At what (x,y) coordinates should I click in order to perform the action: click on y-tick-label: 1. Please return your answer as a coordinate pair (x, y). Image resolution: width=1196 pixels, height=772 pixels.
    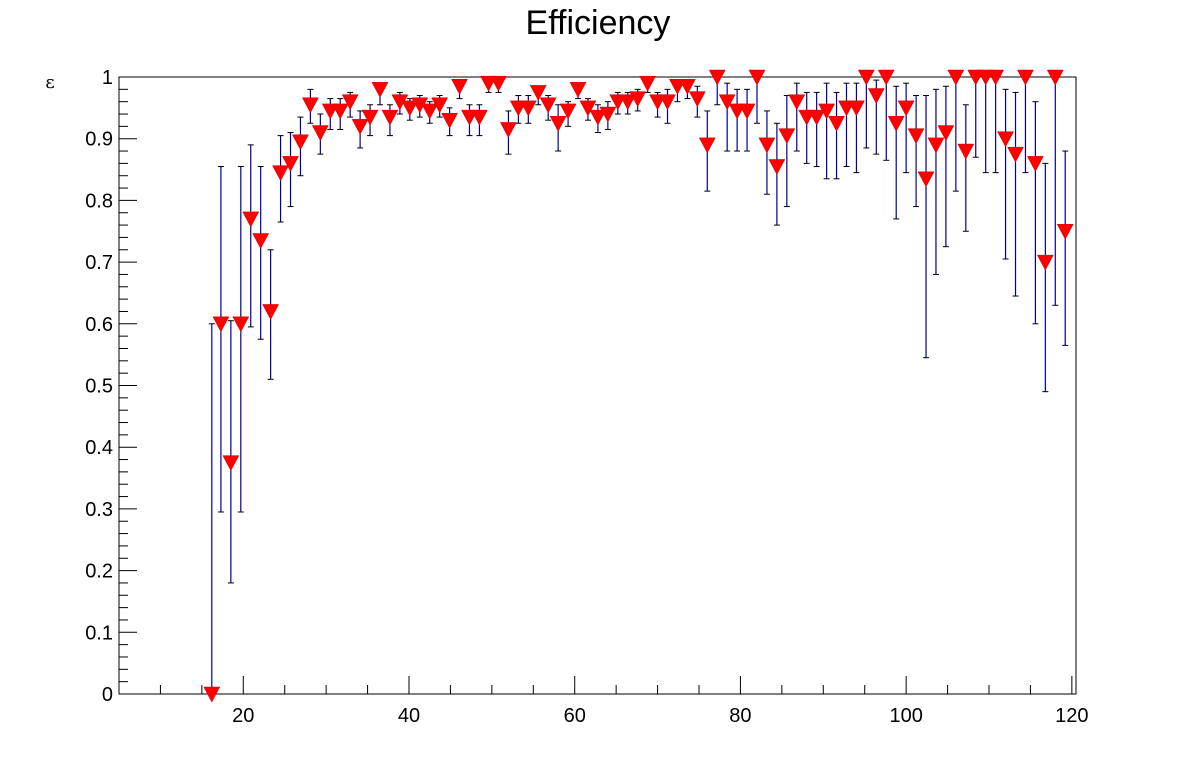
    Looking at the image, I should click on (107, 78).